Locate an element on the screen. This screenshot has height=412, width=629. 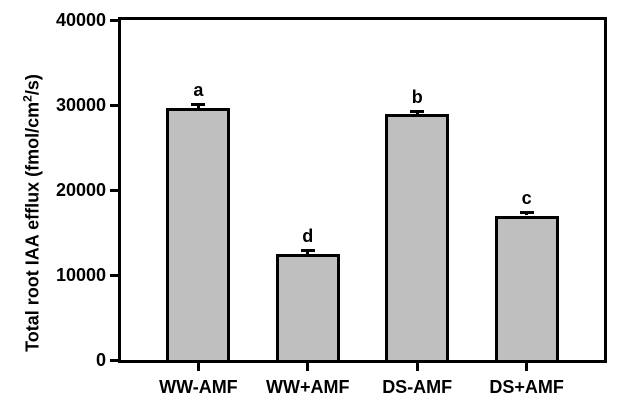
x-axis-tick-label: WW-AMF is located at coordinates (198, 387).